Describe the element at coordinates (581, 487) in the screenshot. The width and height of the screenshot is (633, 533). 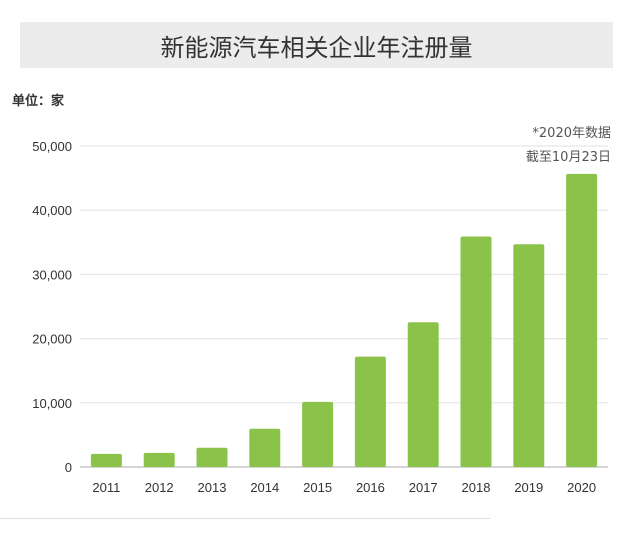
I see `x-tick-label: 2020` at that location.